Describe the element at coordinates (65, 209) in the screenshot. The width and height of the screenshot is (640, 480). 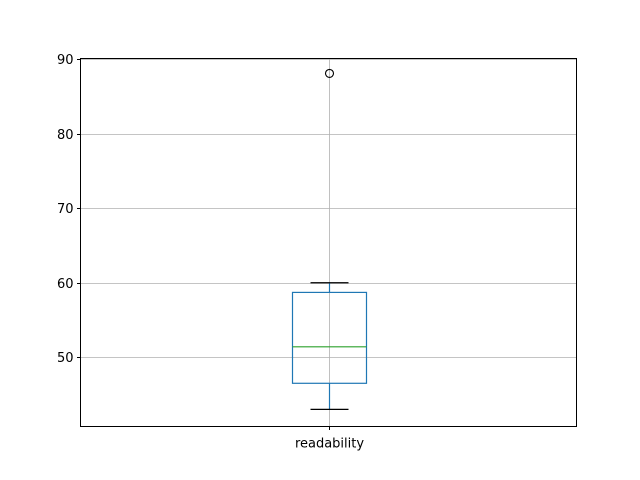
I see `y-tick-label: 70` at that location.